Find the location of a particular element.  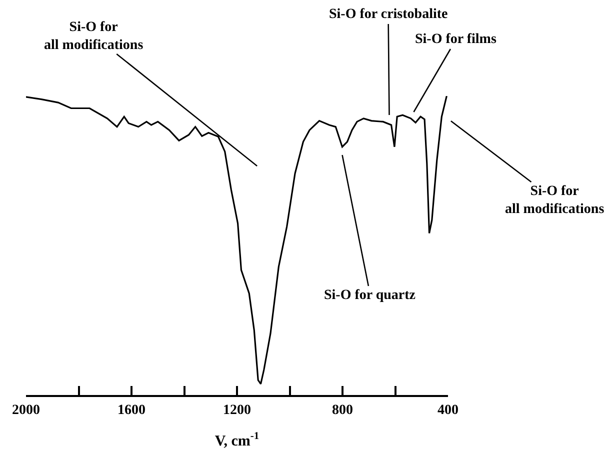

text: Si-O for cristobalite is located at coordinates (388, 14).